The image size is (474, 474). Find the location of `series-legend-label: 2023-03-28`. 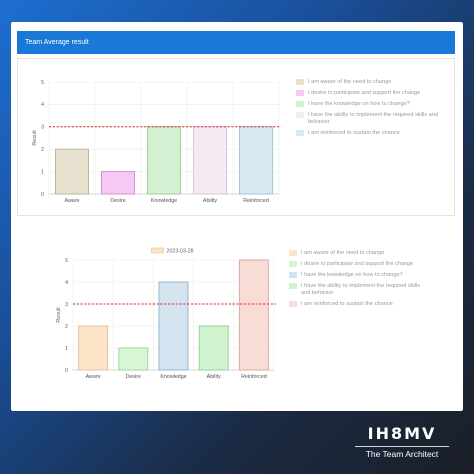

series-legend-label: 2023-03-28 is located at coordinates (180, 252).